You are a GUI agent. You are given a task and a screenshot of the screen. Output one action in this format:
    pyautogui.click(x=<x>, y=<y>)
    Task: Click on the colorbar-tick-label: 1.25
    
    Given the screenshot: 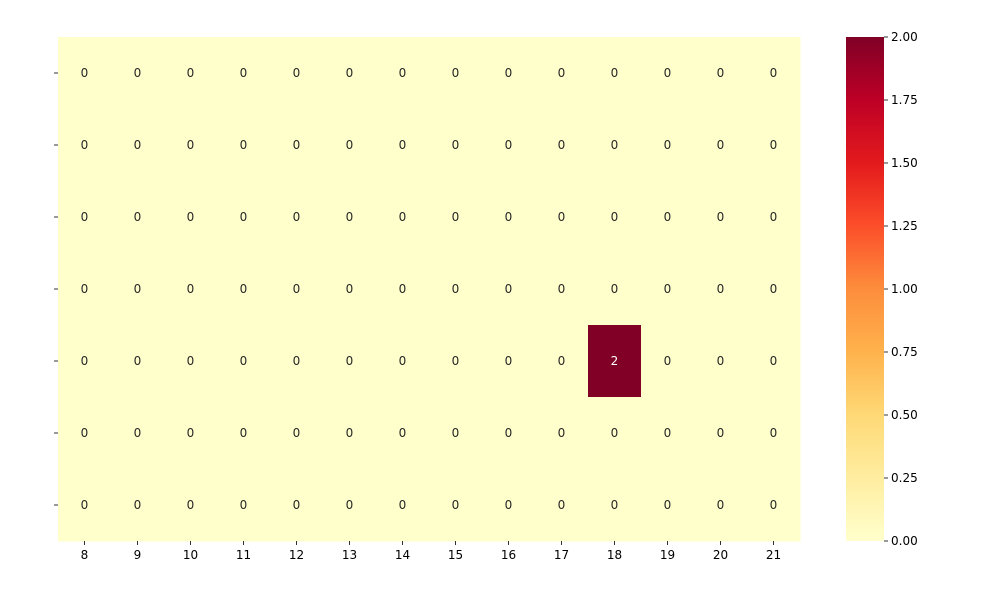 What is the action you would take?
    pyautogui.click(x=904, y=226)
    